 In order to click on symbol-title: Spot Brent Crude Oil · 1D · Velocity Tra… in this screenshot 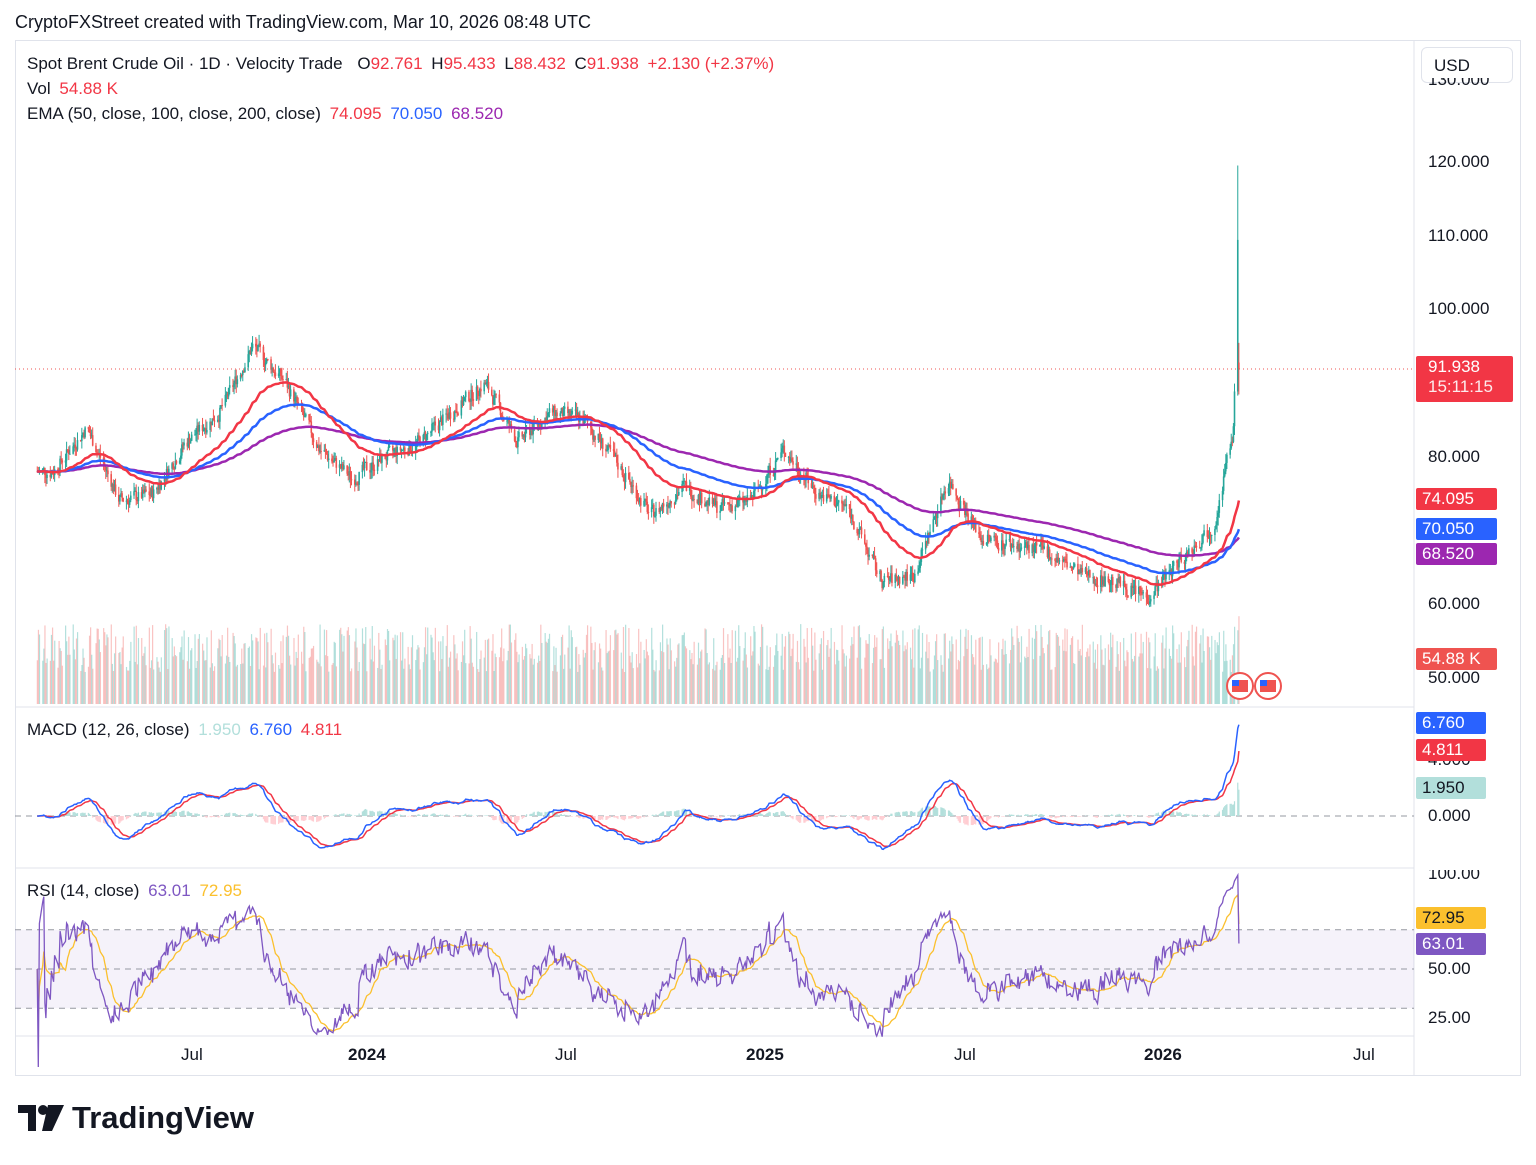, I will do `click(185, 63)`.